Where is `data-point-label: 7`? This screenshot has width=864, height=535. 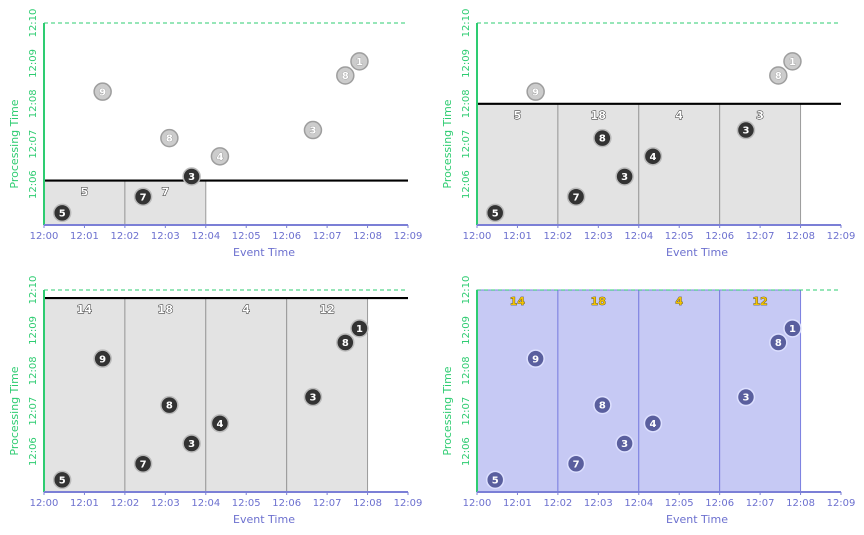
data-point-label: 7 is located at coordinates (143, 197).